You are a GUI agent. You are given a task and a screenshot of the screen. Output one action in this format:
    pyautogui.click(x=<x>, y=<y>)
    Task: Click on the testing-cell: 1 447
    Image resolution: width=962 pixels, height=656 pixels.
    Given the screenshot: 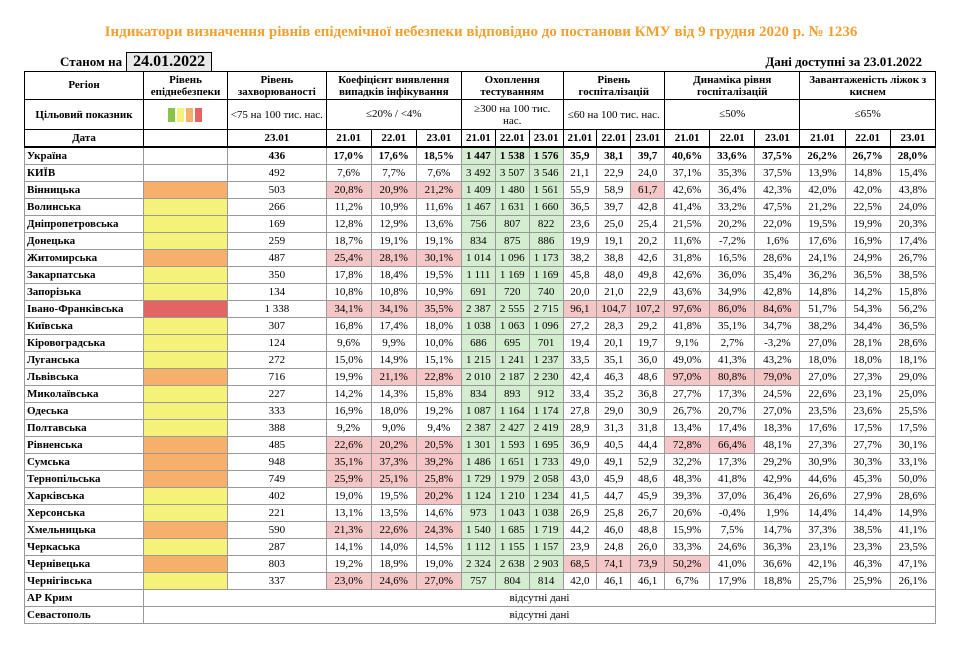 What is the action you would take?
    pyautogui.click(x=478, y=155)
    